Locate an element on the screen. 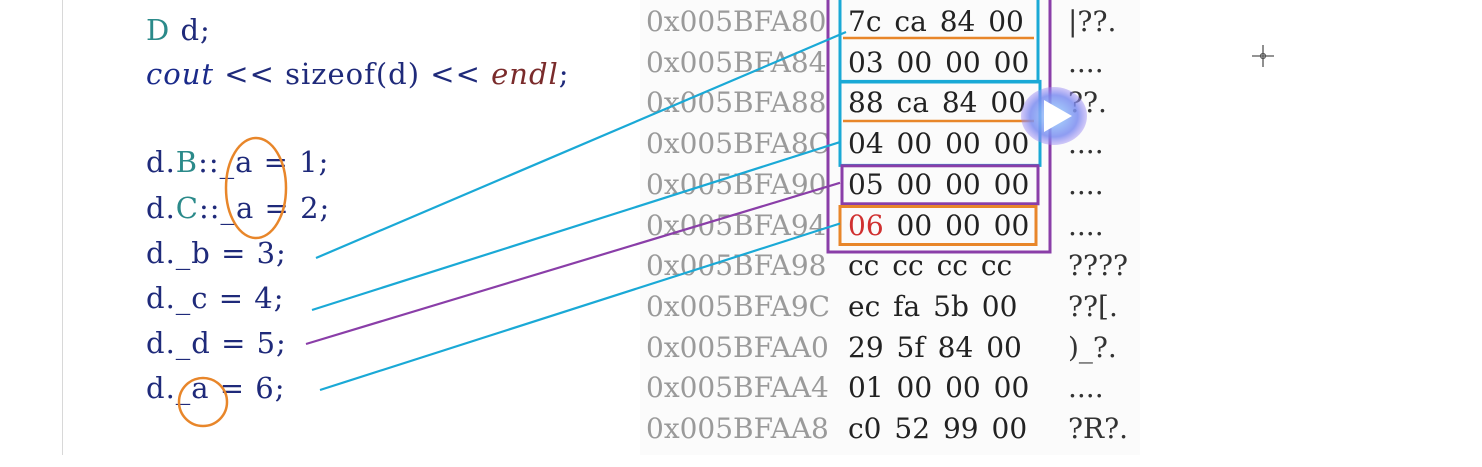  memory-byte: 5f is located at coordinates (910, 347).